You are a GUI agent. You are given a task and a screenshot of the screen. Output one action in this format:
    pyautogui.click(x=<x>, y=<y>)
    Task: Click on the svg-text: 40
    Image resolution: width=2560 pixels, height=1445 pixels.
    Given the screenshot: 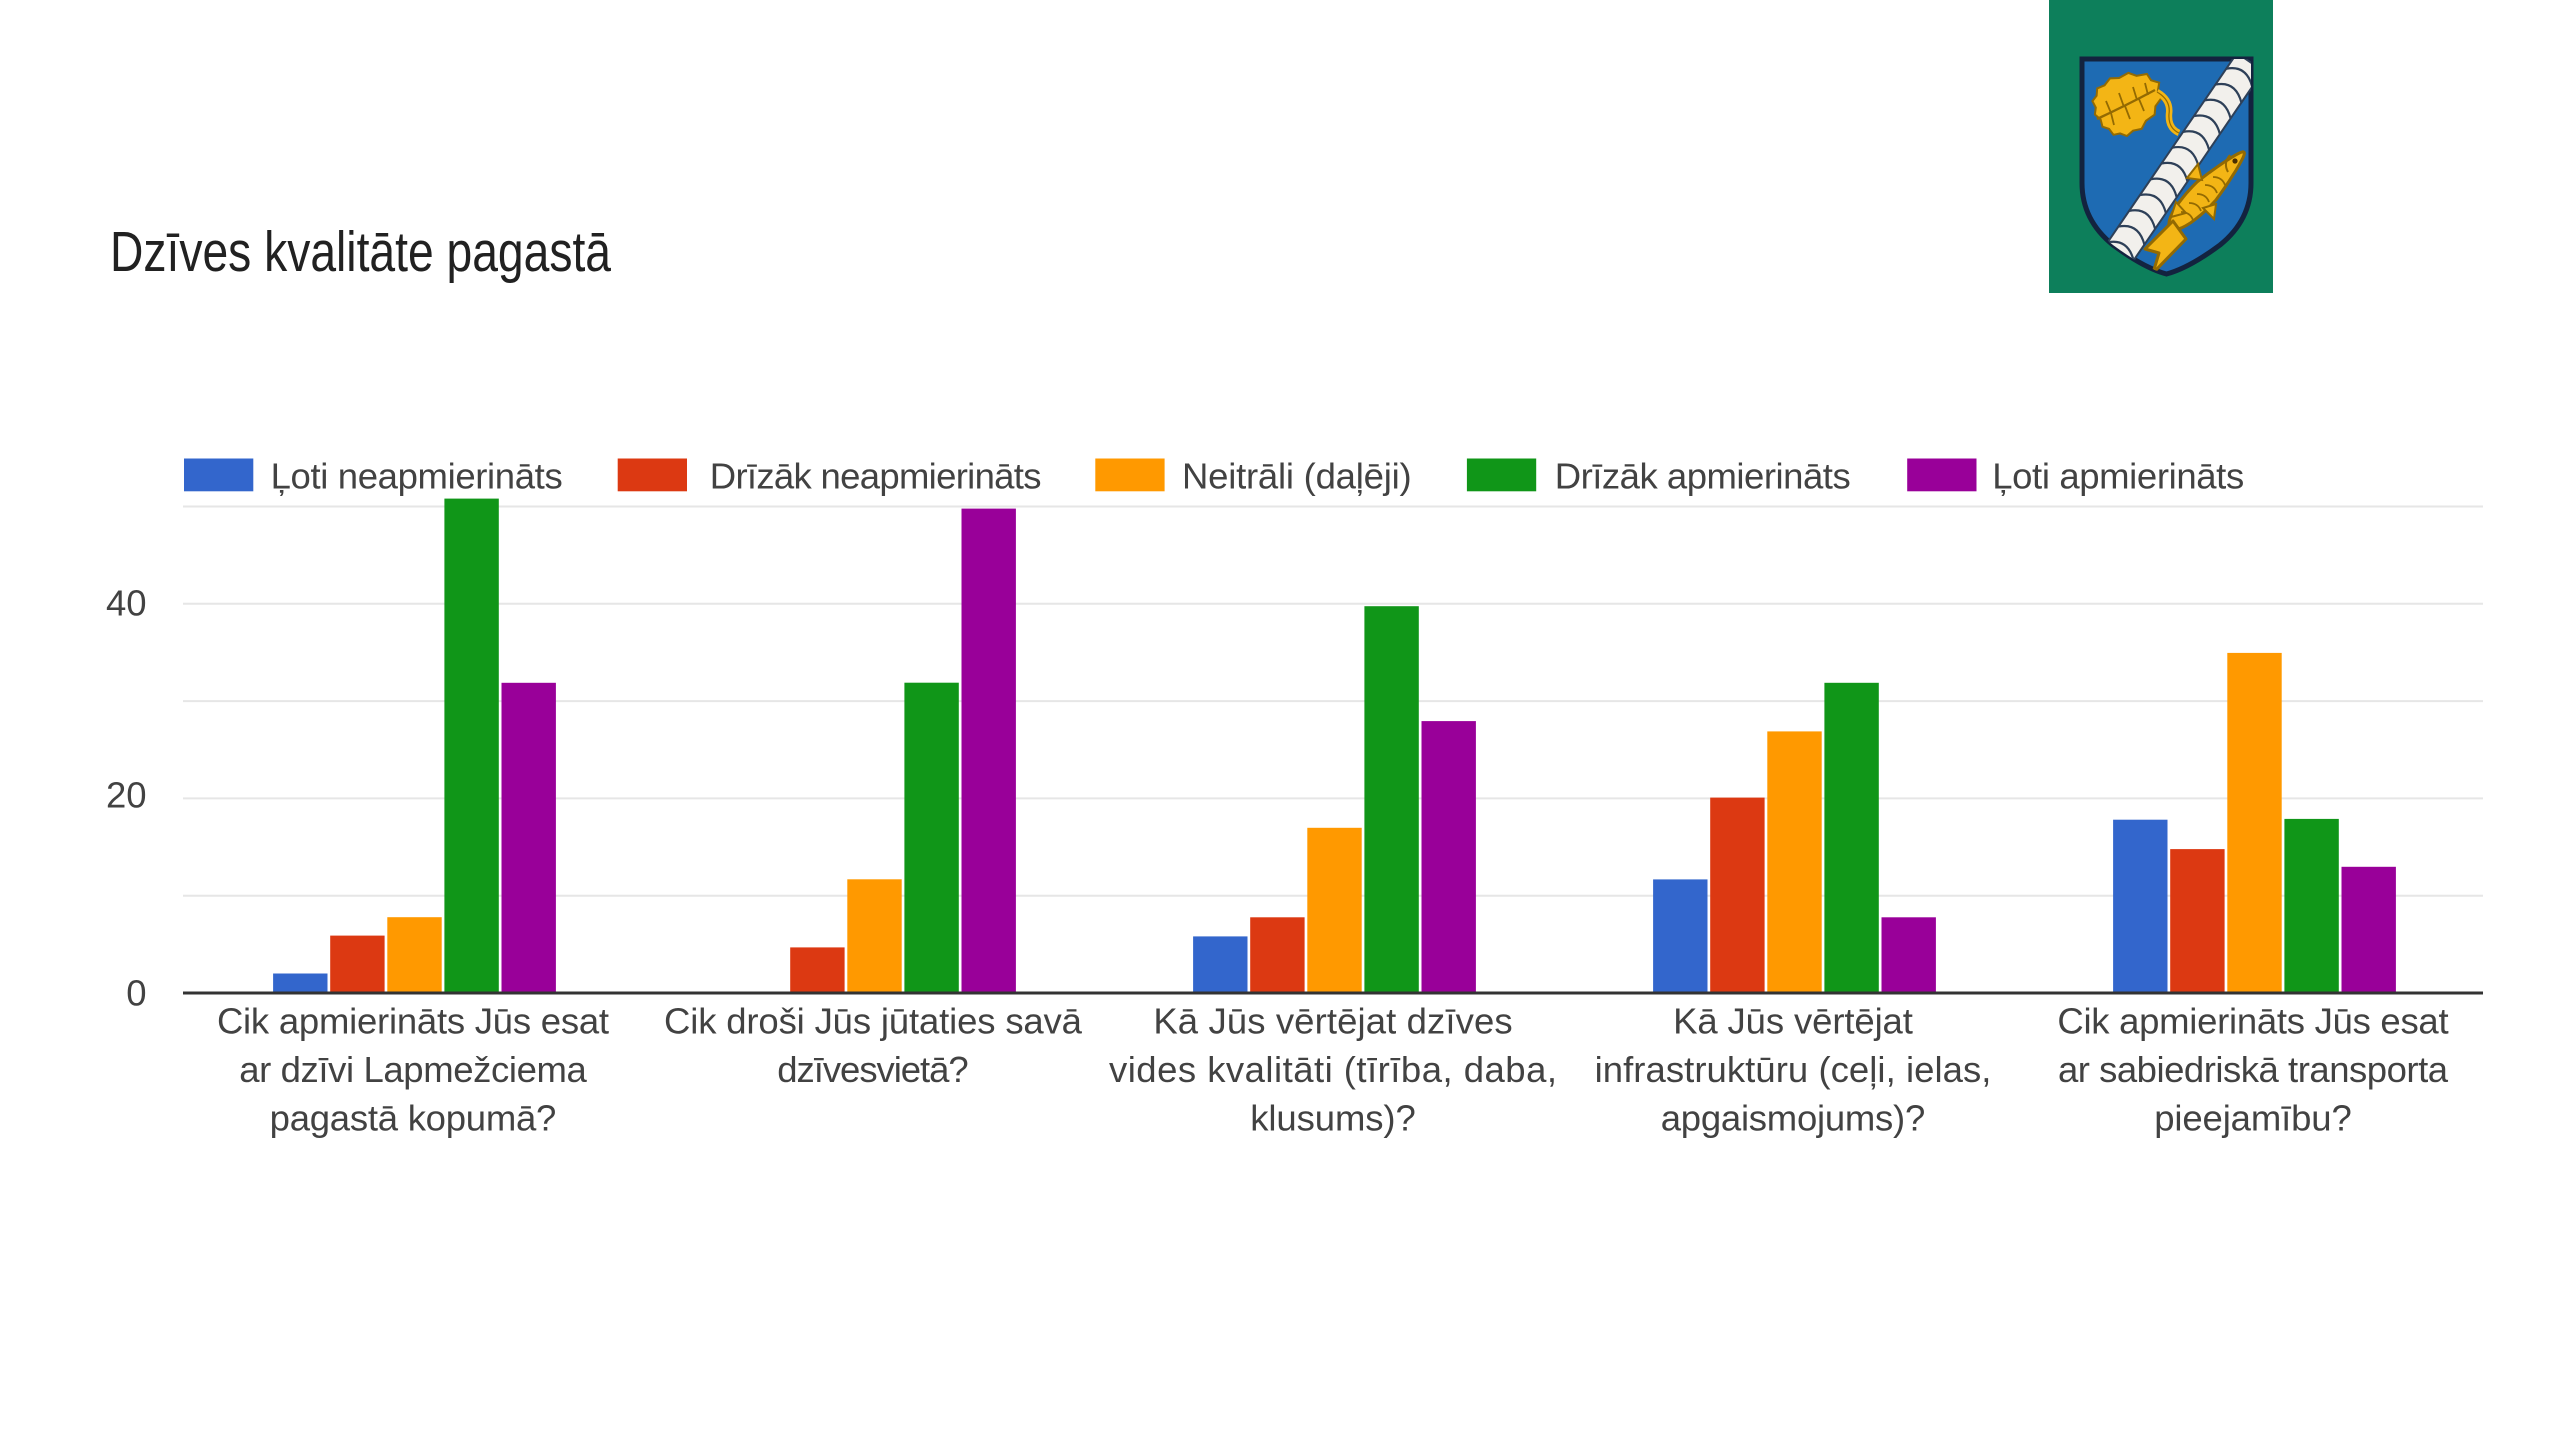 What is the action you would take?
    pyautogui.click(x=126, y=602)
    